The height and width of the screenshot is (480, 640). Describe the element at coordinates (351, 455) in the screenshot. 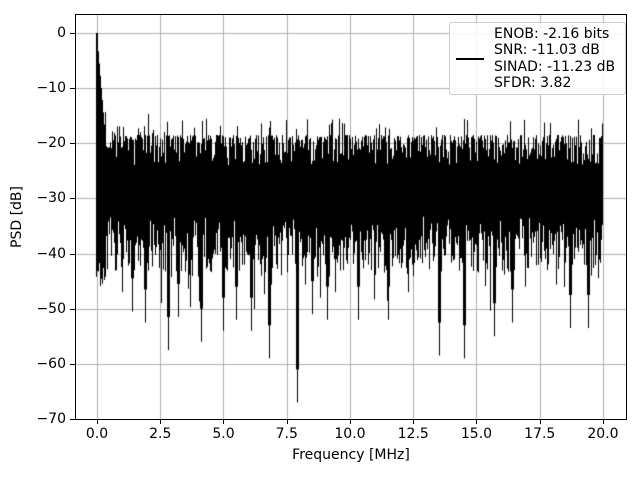

I see `x-axis-label: Frequency [MHz]` at that location.